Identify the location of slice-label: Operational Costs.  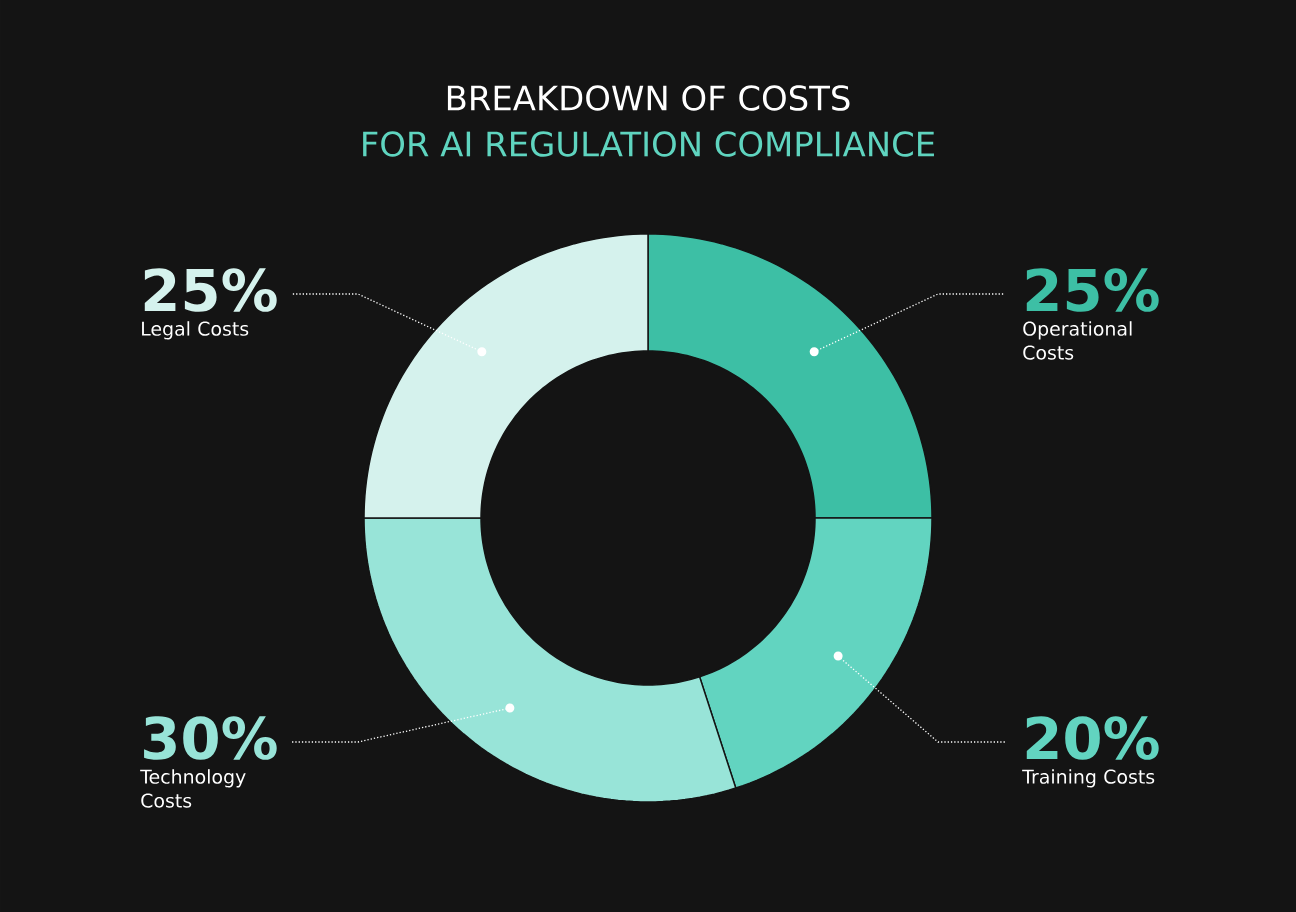
(1077, 340).